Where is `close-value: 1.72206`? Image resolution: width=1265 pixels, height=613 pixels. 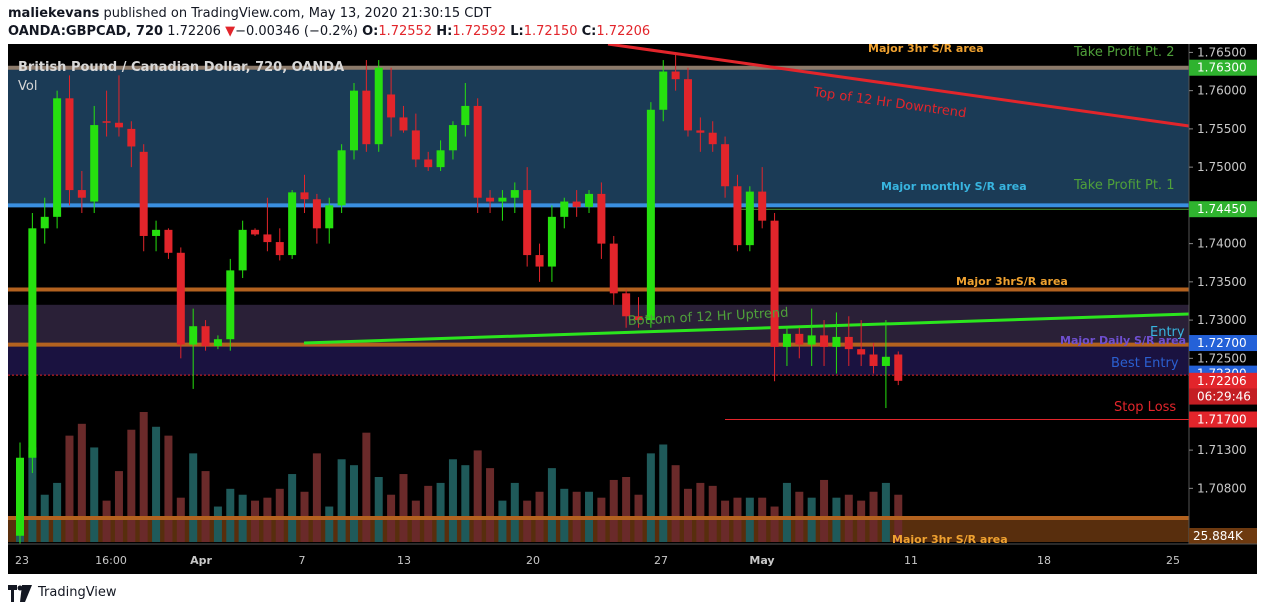
close-value: 1.72206 is located at coordinates (623, 31).